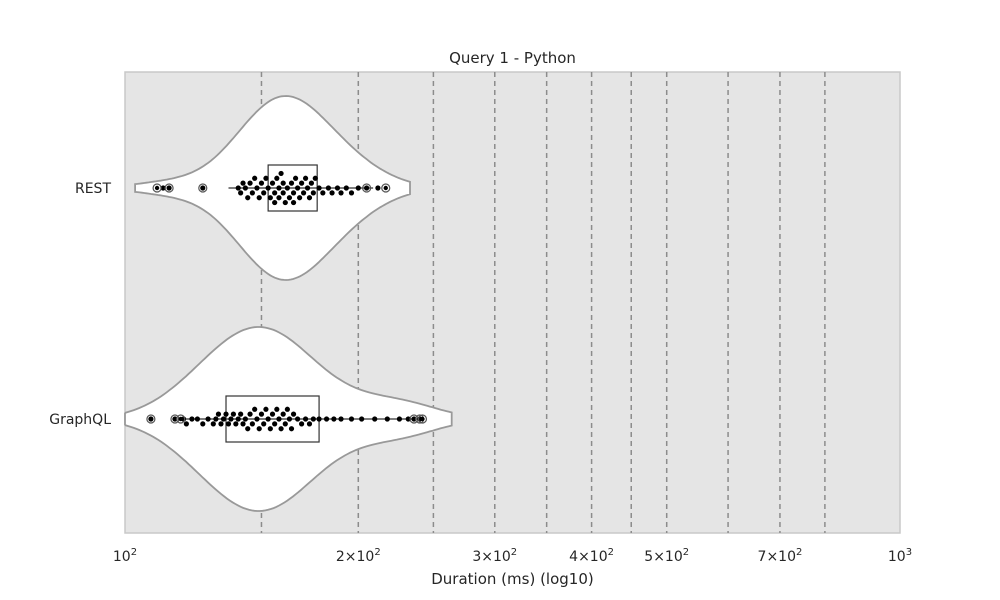 This screenshot has height=600, width=1000. I want to click on x-axis-ticks: 102 2×102 3×102 4×102 5×102 7×102 103, so click(512, 556).